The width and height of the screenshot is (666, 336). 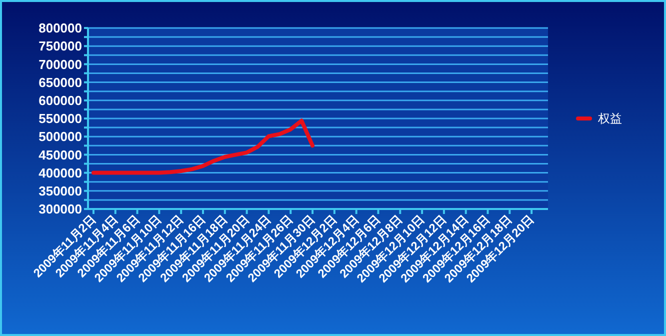 What do you see at coordinates (609, 119) in the screenshot?
I see `legend-label: 权益` at bounding box center [609, 119].